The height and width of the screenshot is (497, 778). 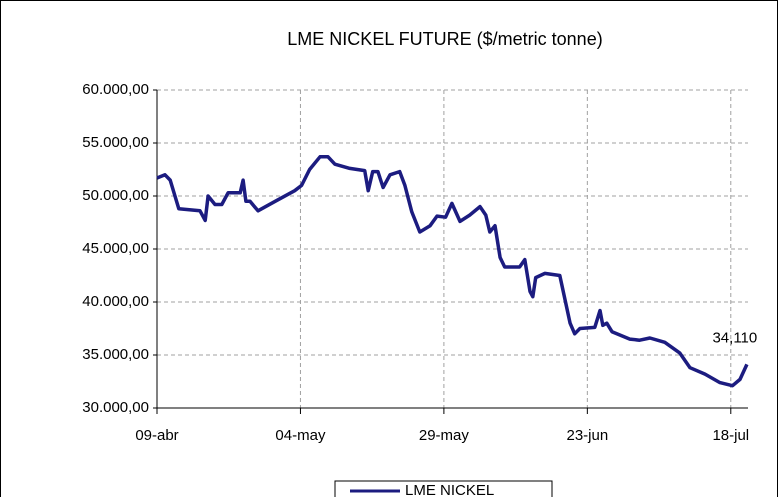 I want to click on x-tick-label: 04-may, so click(x=300, y=435).